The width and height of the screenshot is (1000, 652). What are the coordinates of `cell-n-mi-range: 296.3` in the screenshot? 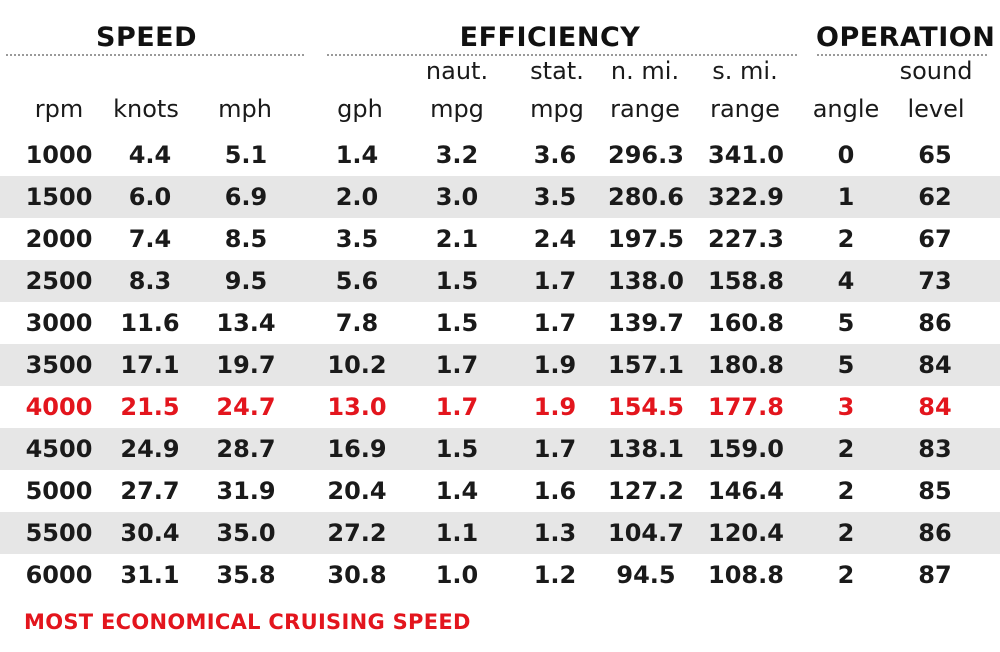 It's located at (646, 155).